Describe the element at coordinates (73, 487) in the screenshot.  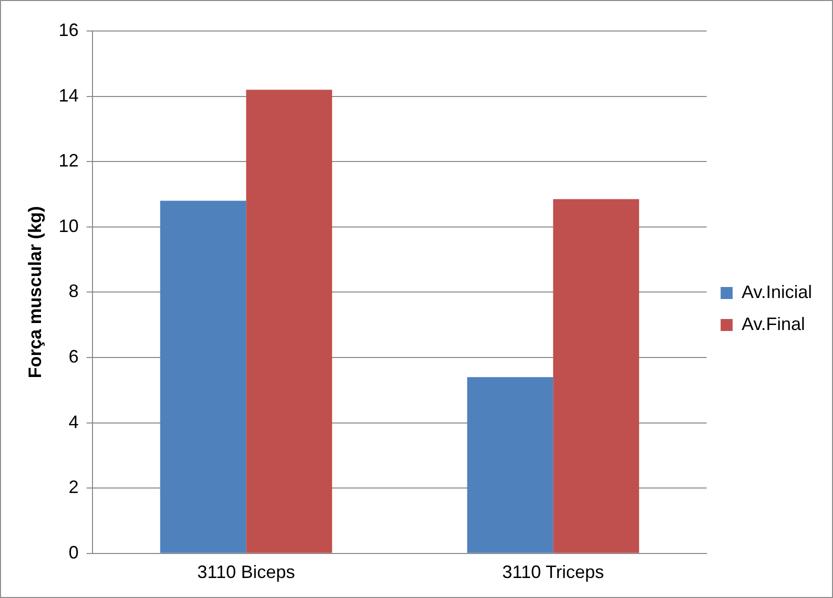
I see `y-tick-label: 2` at that location.